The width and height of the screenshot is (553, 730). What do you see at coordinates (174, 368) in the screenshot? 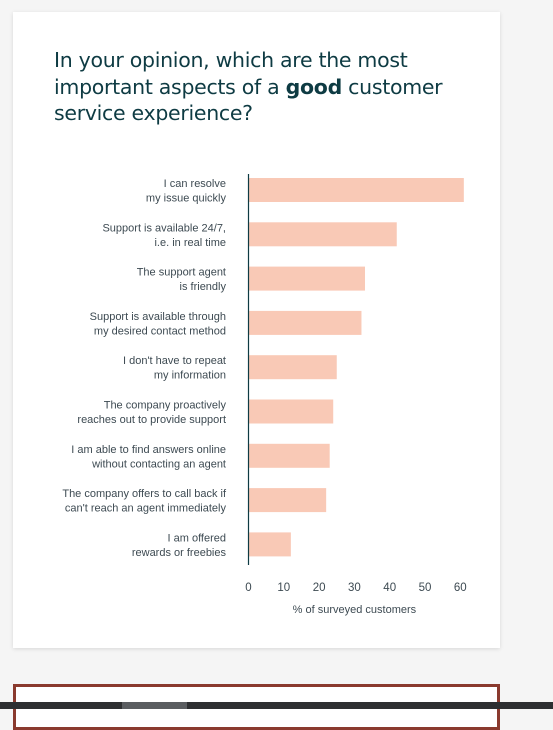
I see `category-label-4: I don't have to repeat my information` at bounding box center [174, 368].